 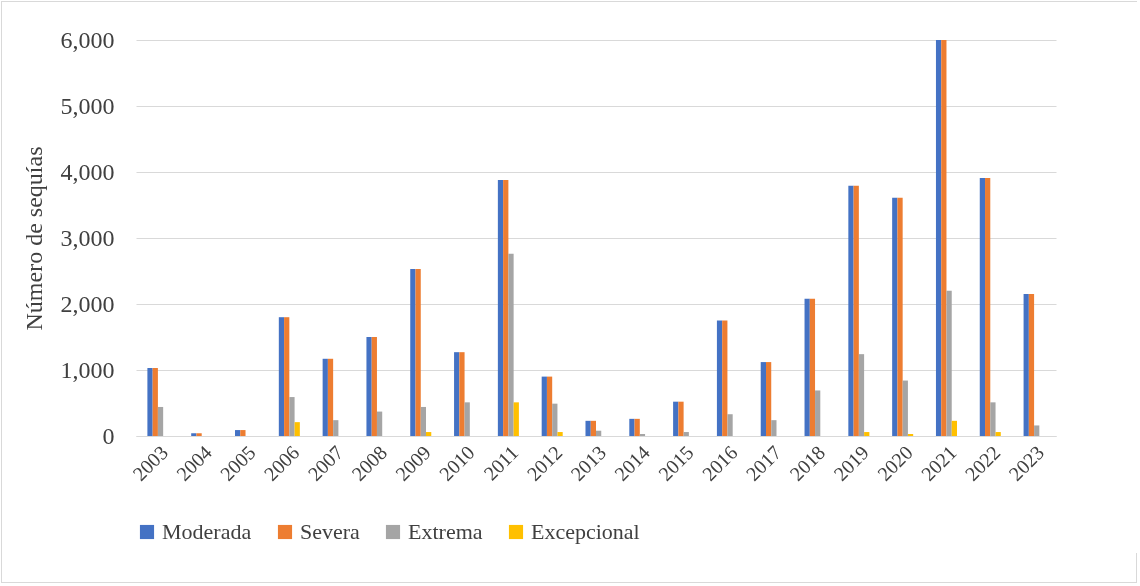 What do you see at coordinates (87, 105) in the screenshot?
I see `y-tick-label: 5,000` at bounding box center [87, 105].